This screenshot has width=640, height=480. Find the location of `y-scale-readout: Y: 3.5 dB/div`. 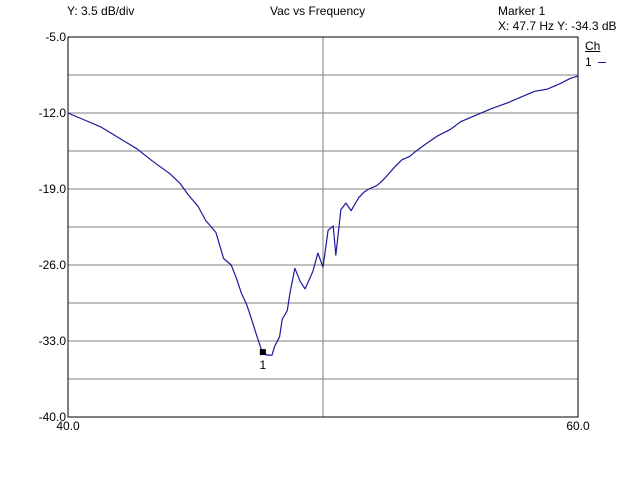

y-scale-readout: Y: 3.5 dB/div is located at coordinates (101, 11).